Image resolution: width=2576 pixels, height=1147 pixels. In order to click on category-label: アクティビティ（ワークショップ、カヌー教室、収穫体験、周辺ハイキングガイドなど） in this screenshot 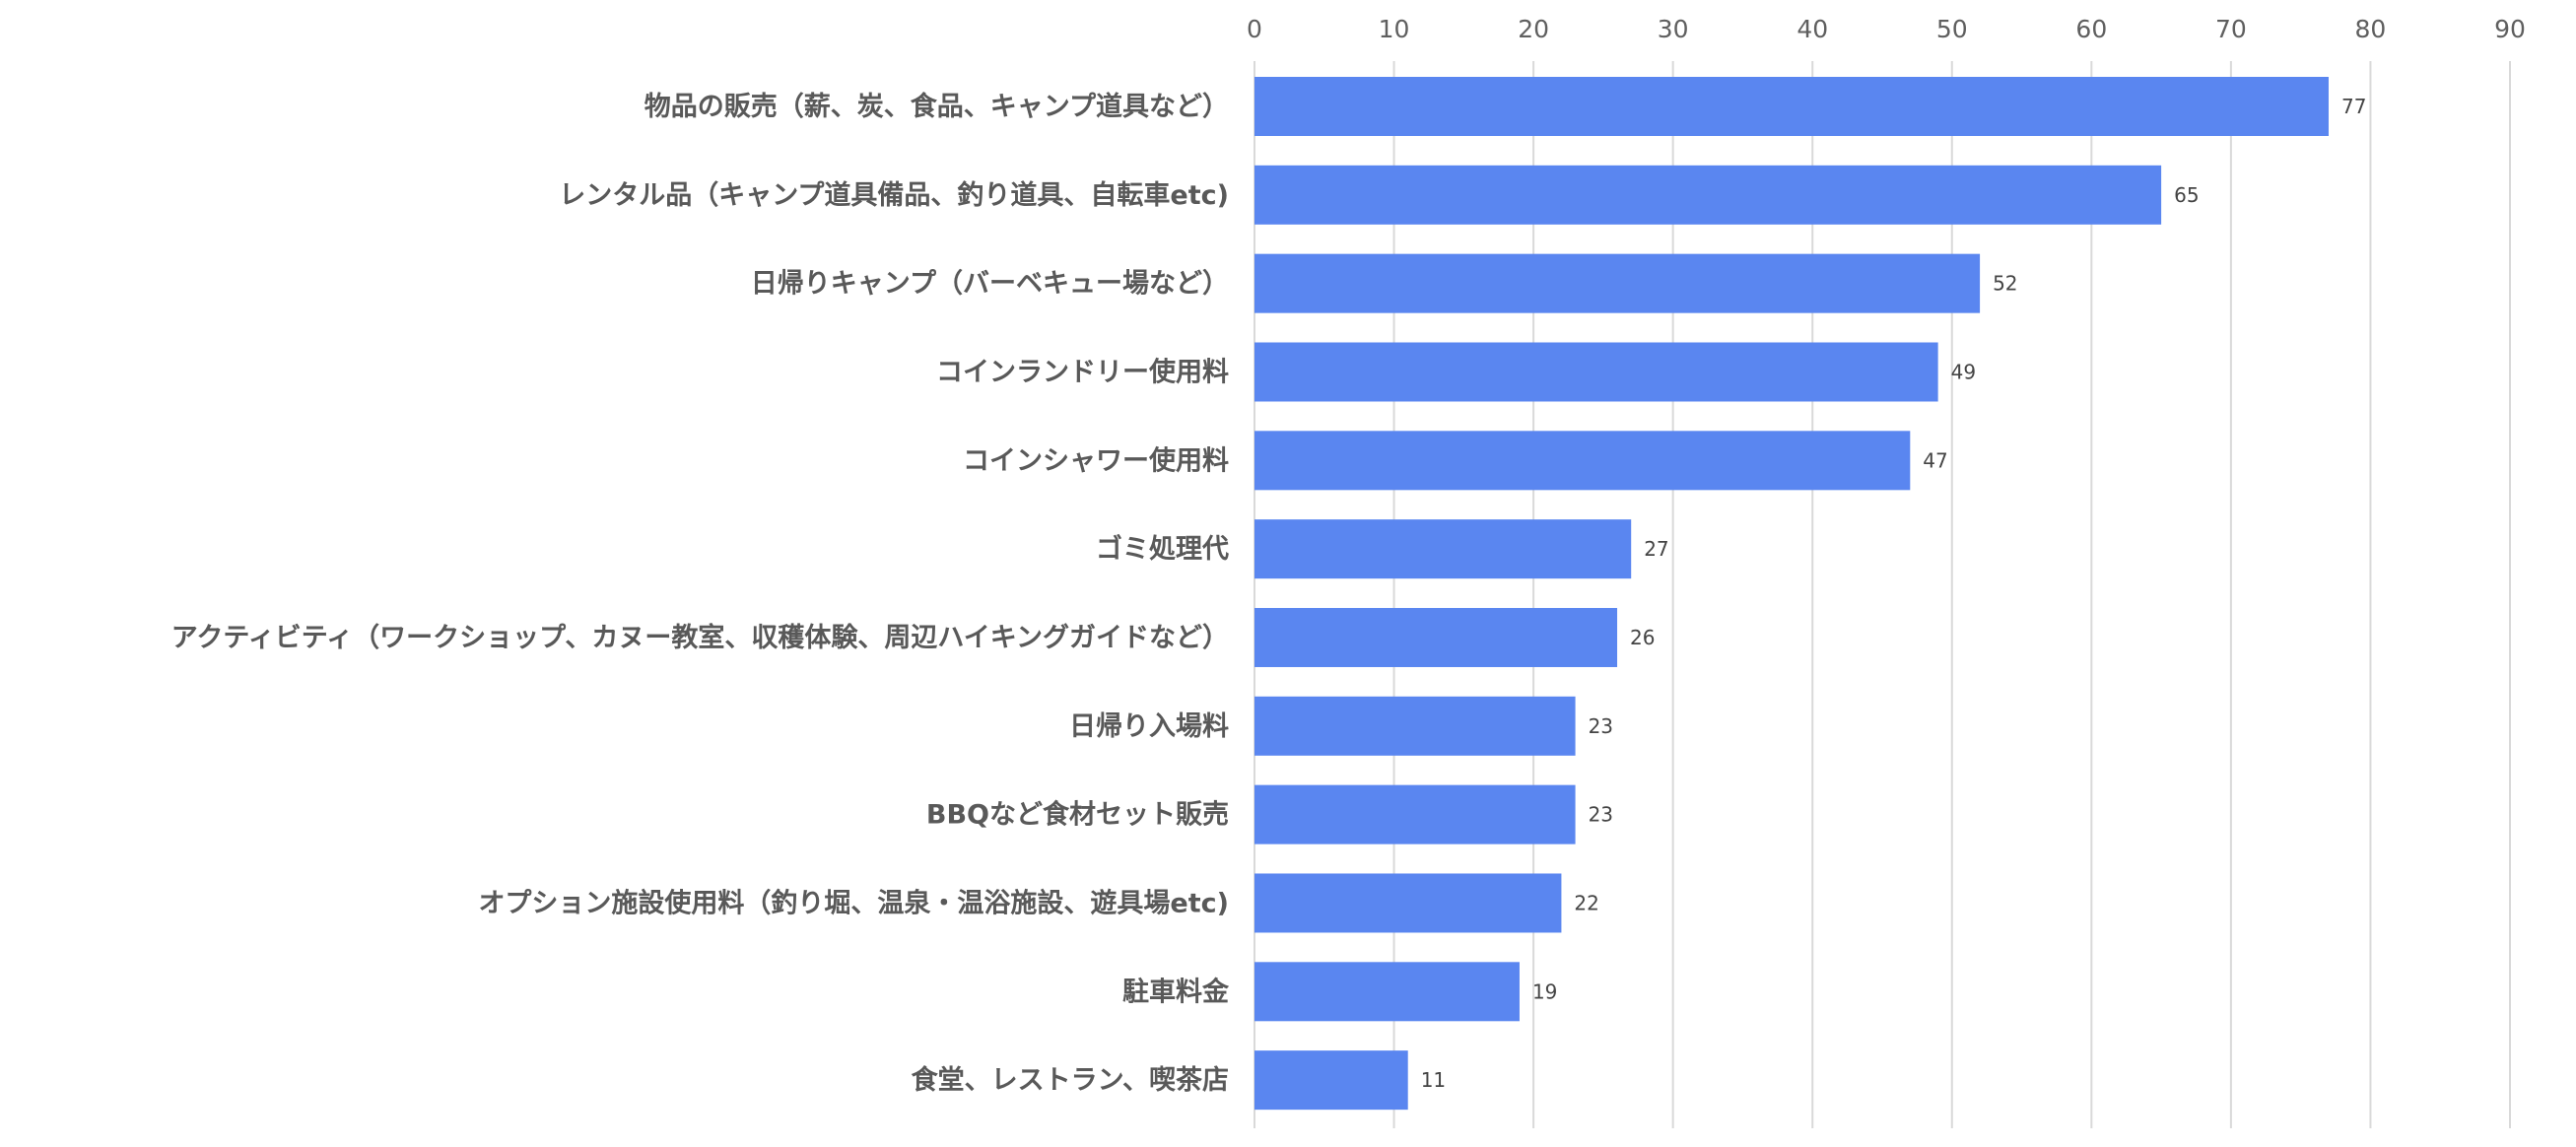, I will do `click(700, 638)`.